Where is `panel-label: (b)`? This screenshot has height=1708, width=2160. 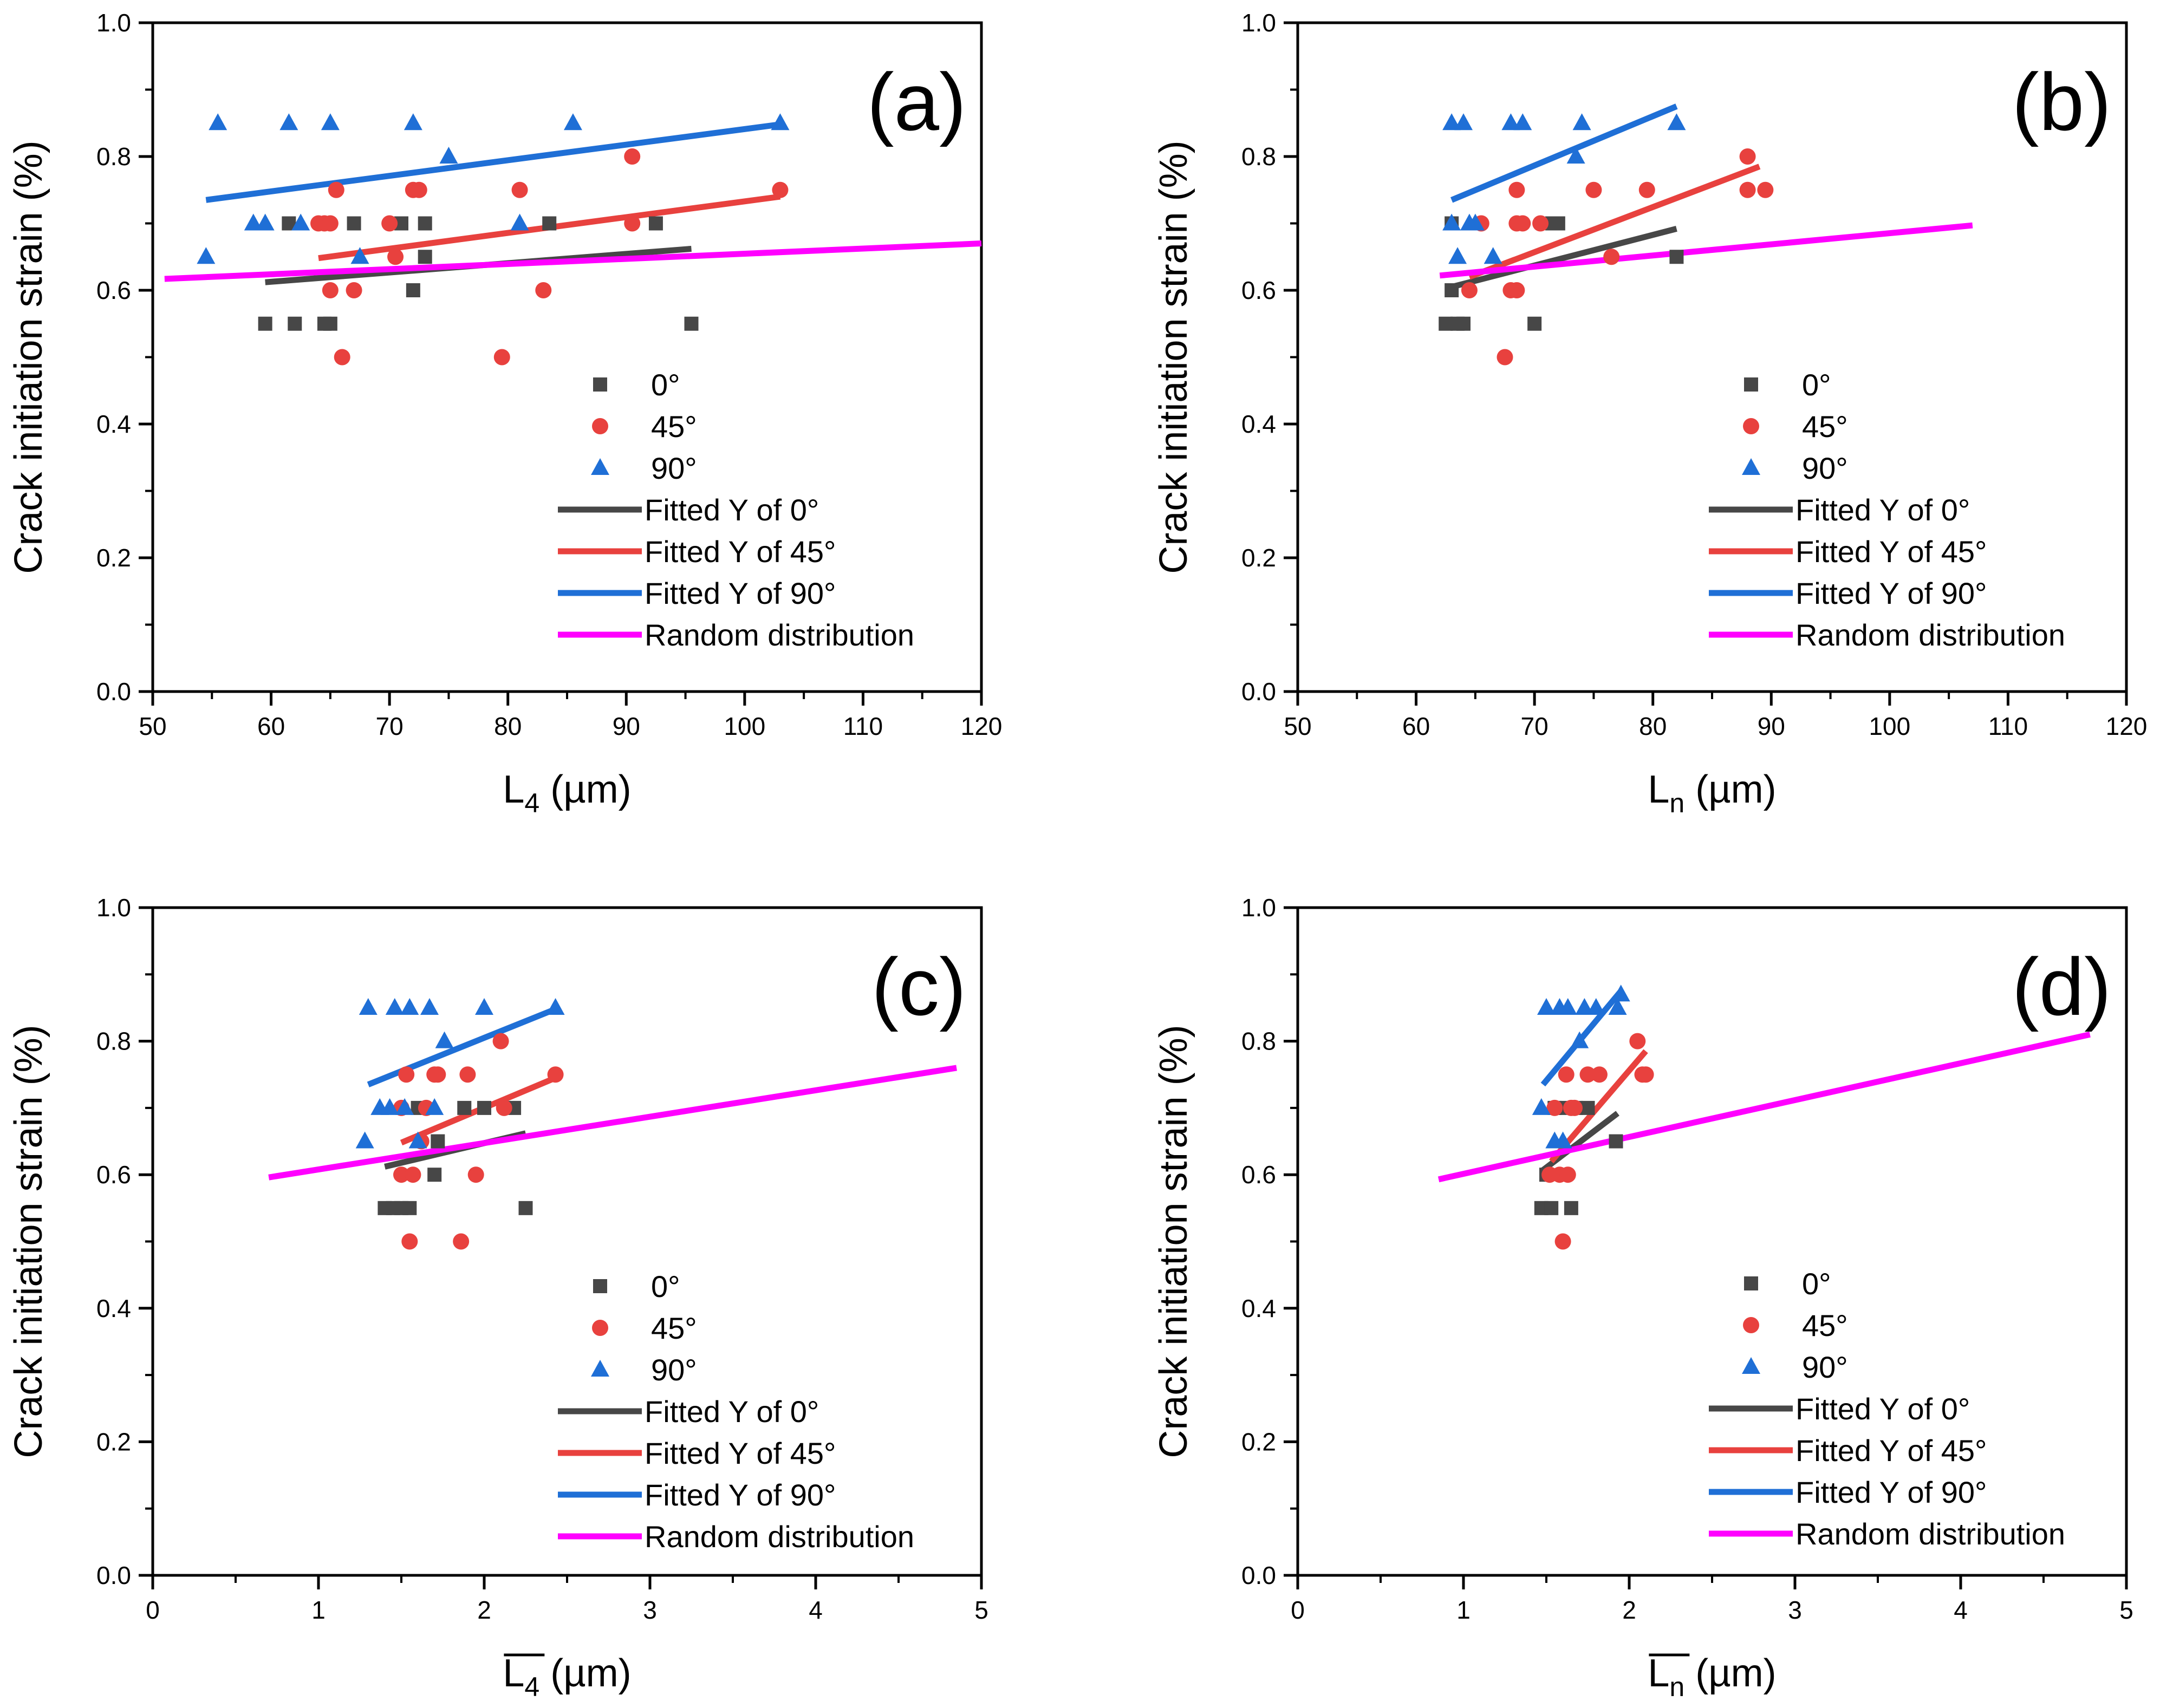
panel-label: (b) is located at coordinates (2062, 101).